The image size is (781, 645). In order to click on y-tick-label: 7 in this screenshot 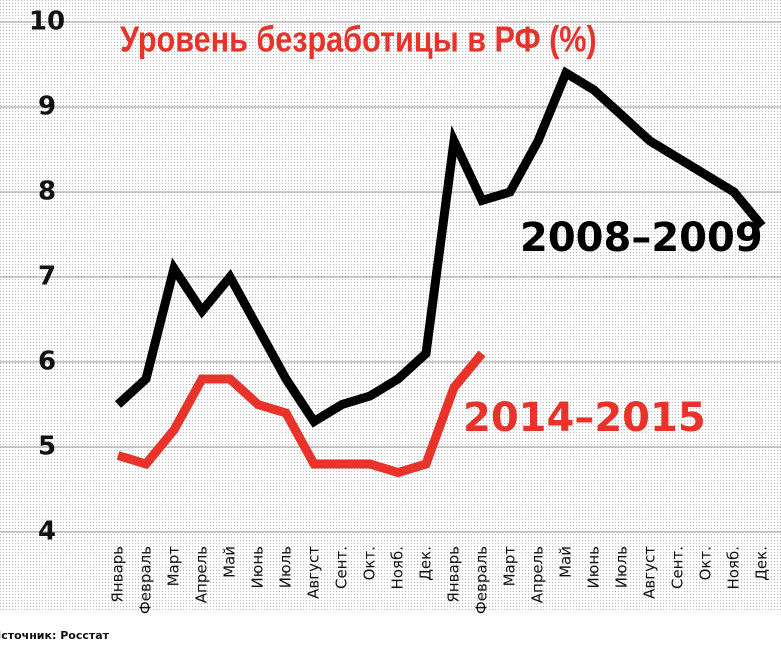, I will do `click(47, 277)`.